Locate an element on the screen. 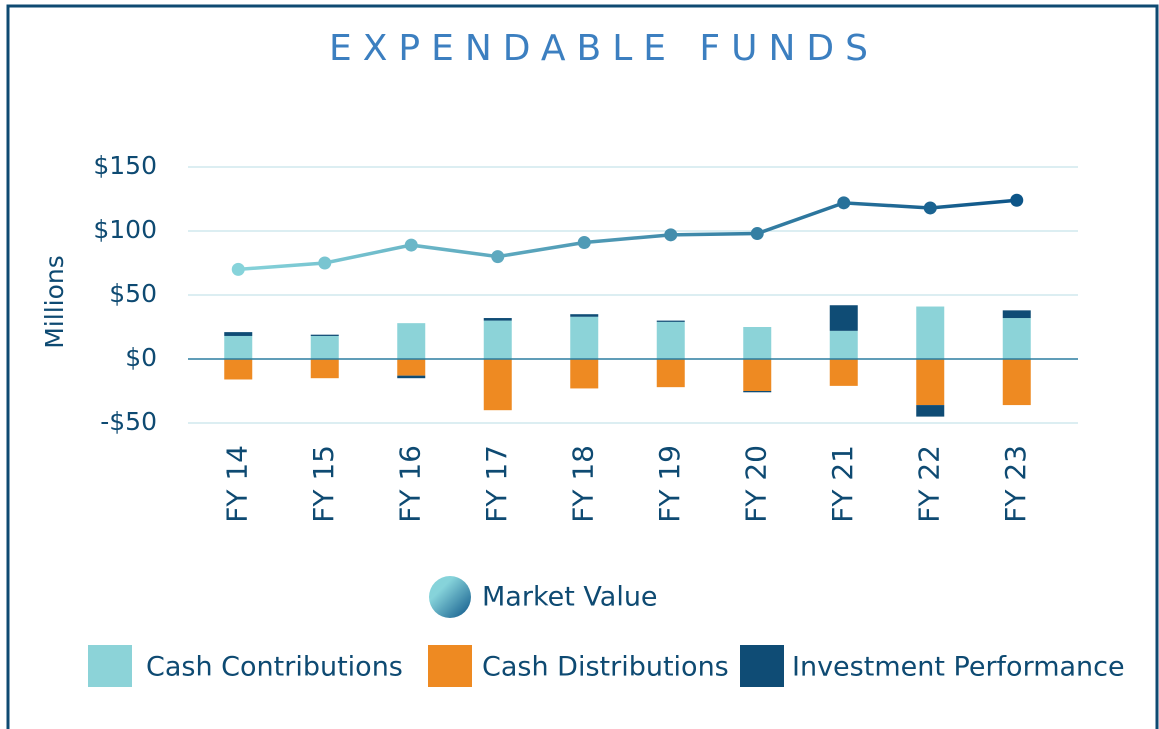  chart-title: EXPENDABLE FUNDS is located at coordinates (604, 48).